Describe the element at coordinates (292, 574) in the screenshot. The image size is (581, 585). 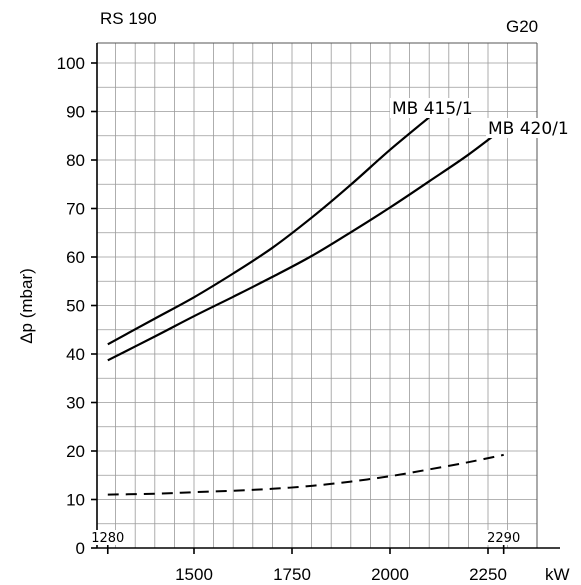
I see `x-tick-label: 1750` at that location.